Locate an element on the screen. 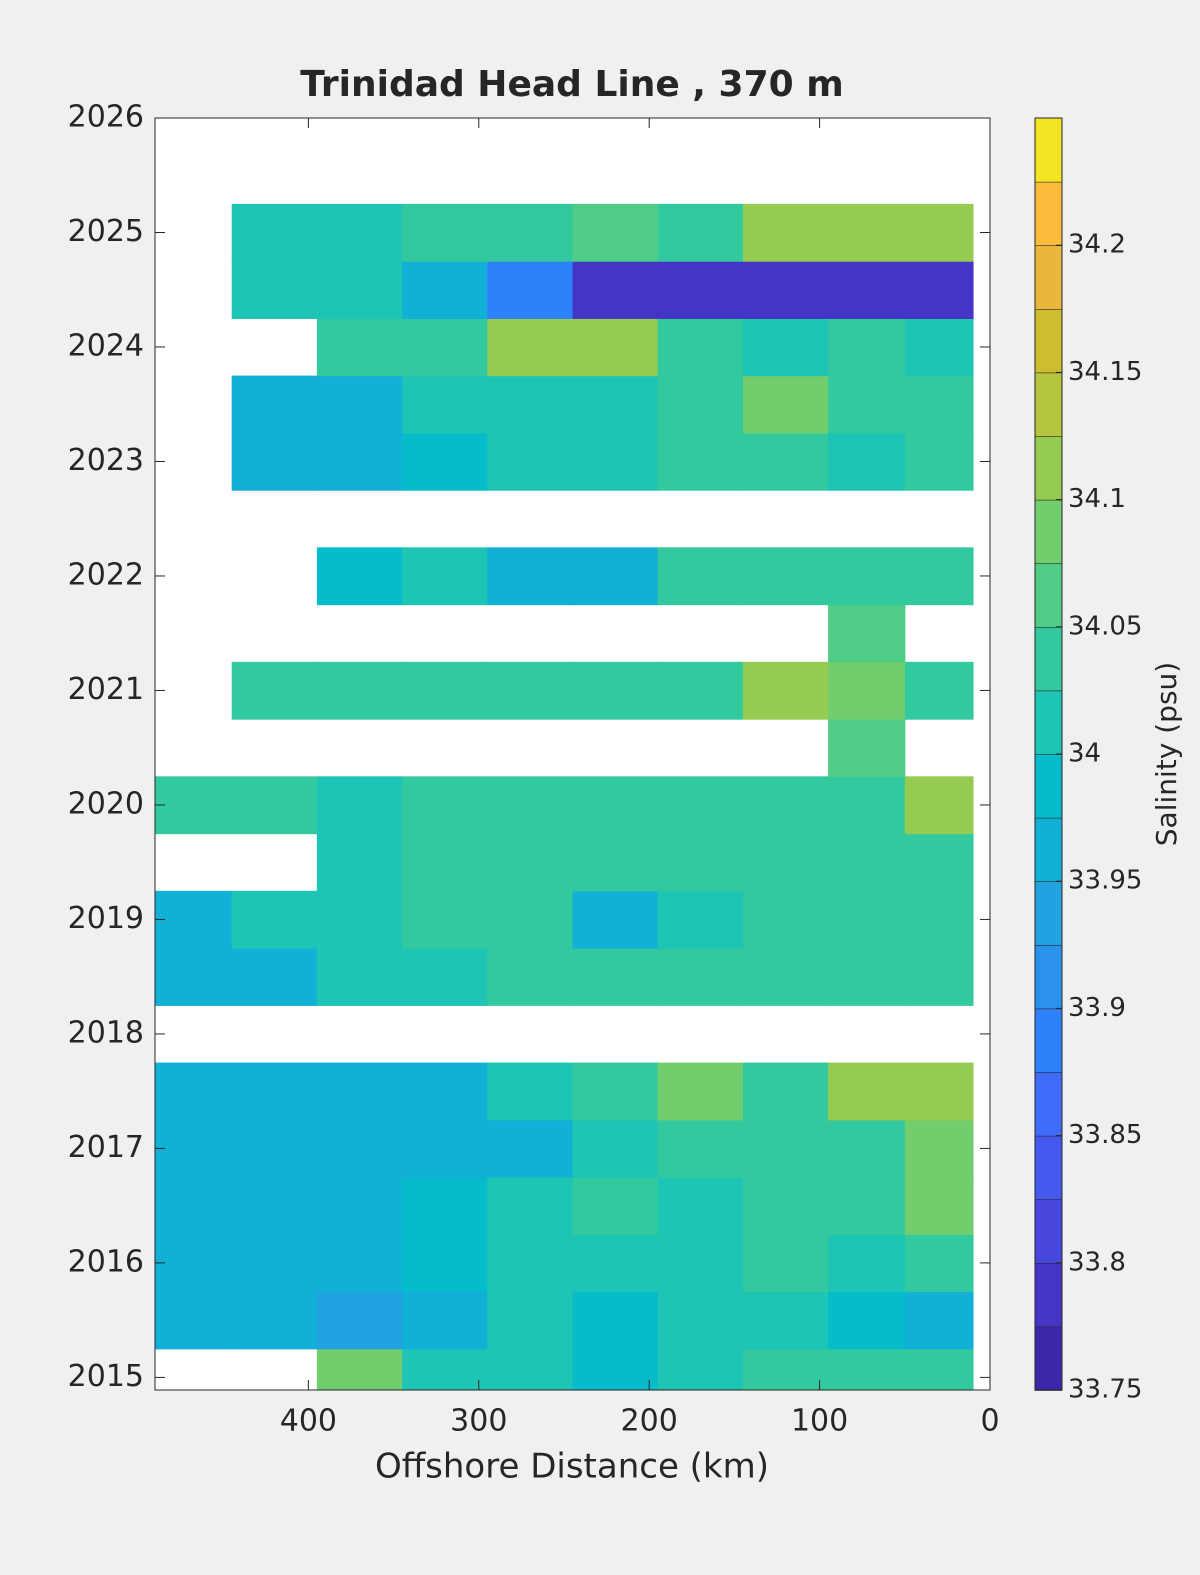 The height and width of the screenshot is (1575, 1200). y-tick-label: 2017 is located at coordinates (106, 1147).